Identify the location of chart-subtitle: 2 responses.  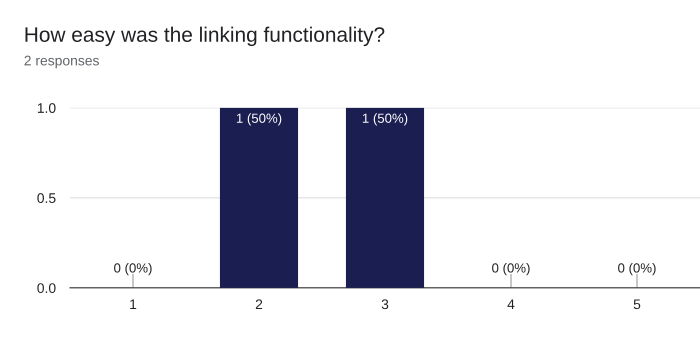
(61, 62).